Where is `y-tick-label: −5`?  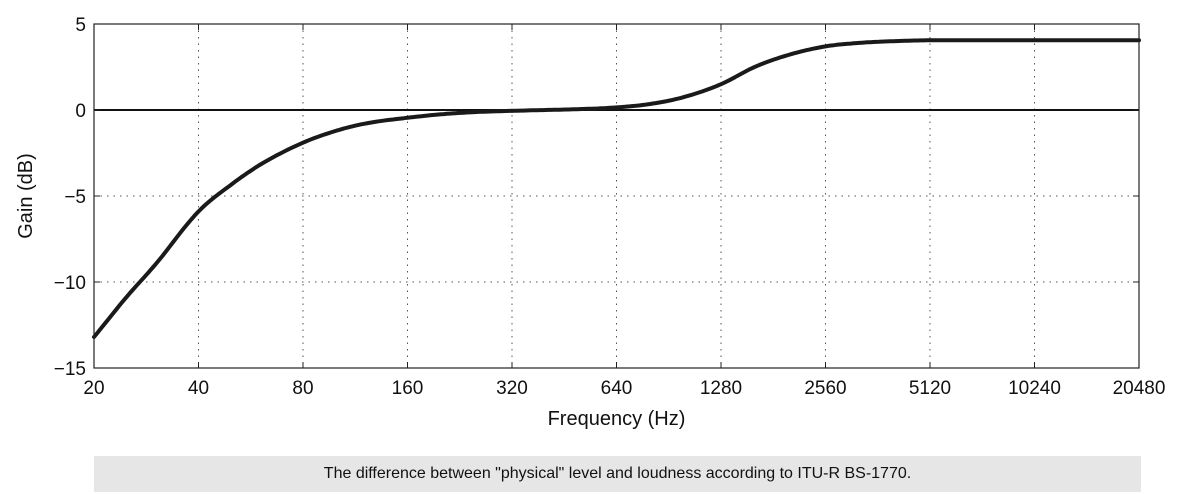 y-tick-label: −5 is located at coordinates (75, 197).